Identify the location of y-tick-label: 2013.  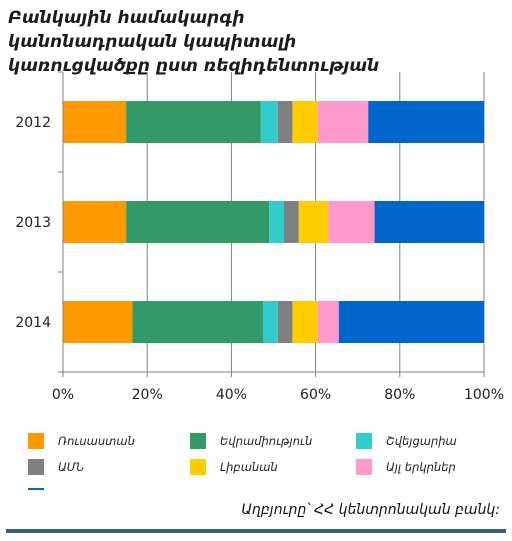
(33, 223).